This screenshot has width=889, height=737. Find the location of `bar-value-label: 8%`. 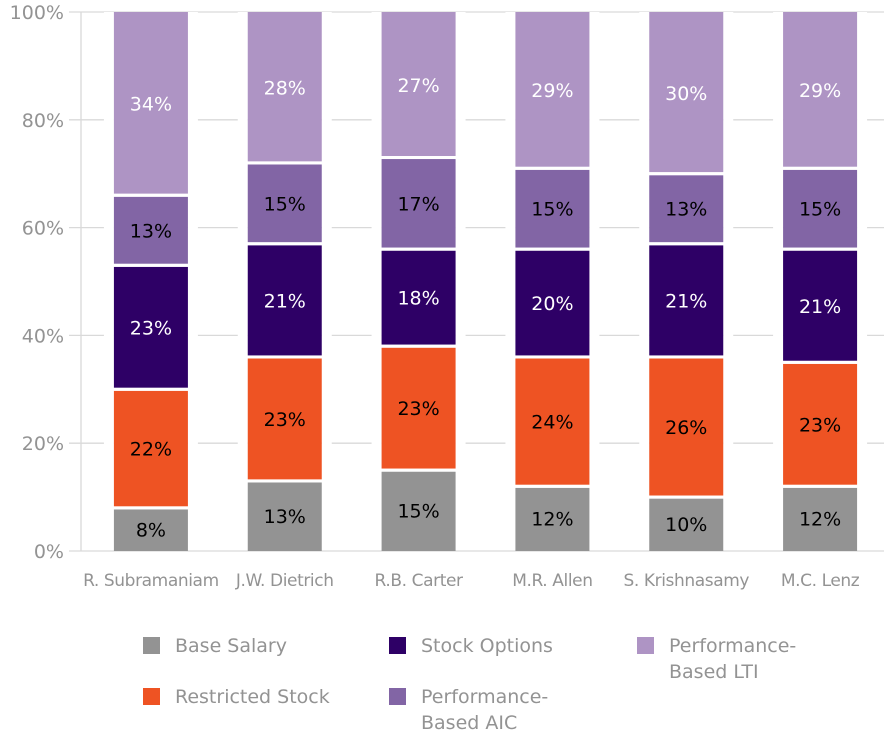

bar-value-label: 8% is located at coordinates (151, 530).